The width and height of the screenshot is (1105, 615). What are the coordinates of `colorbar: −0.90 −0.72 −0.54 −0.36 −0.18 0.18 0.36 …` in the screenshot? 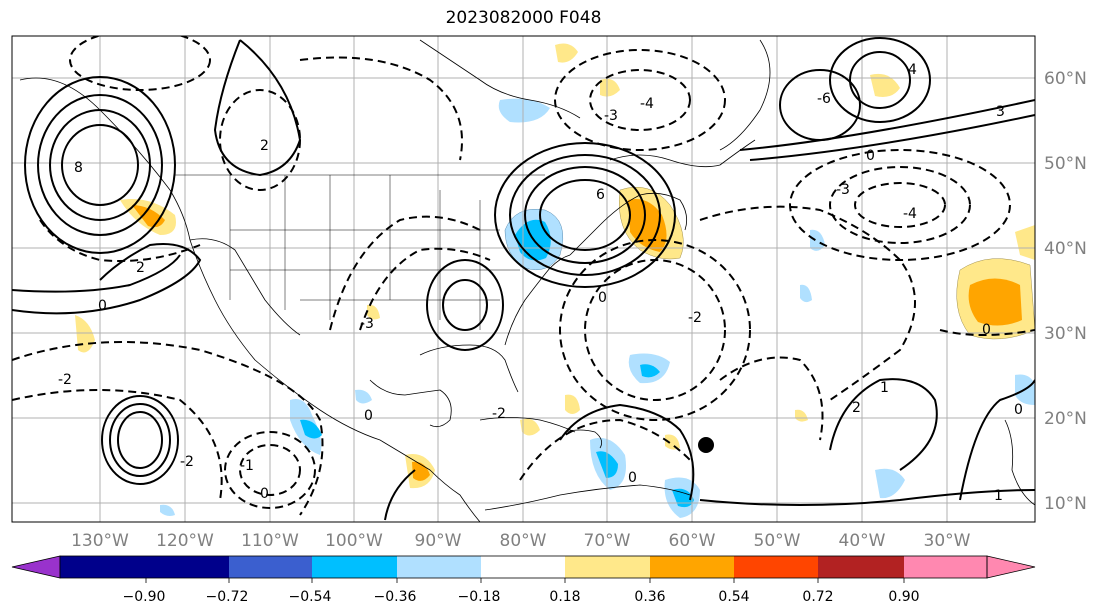 It's located at (523, 580).